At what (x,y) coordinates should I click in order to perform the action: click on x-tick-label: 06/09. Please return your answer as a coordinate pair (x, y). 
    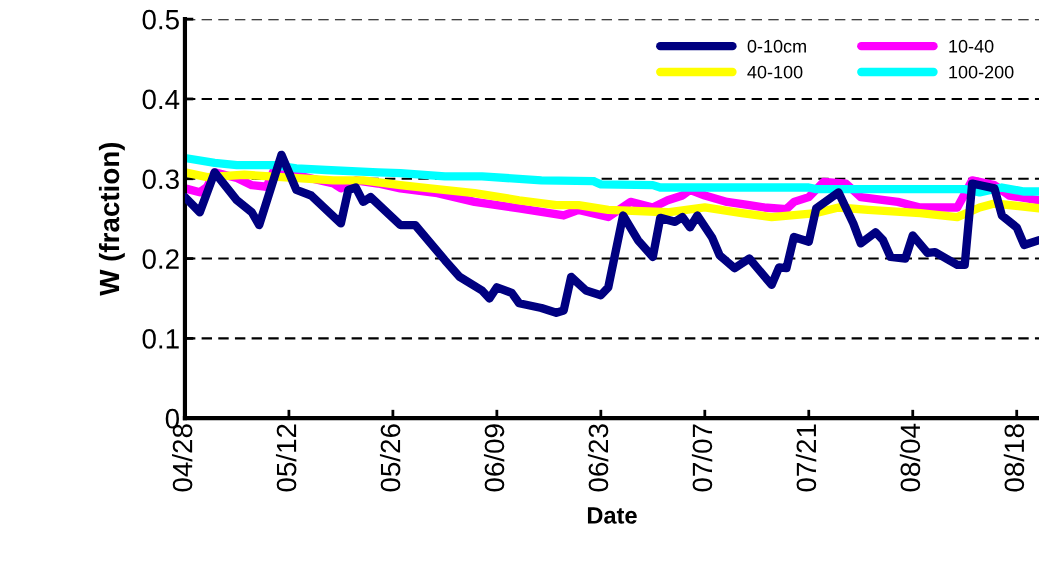
    Looking at the image, I should click on (494, 458).